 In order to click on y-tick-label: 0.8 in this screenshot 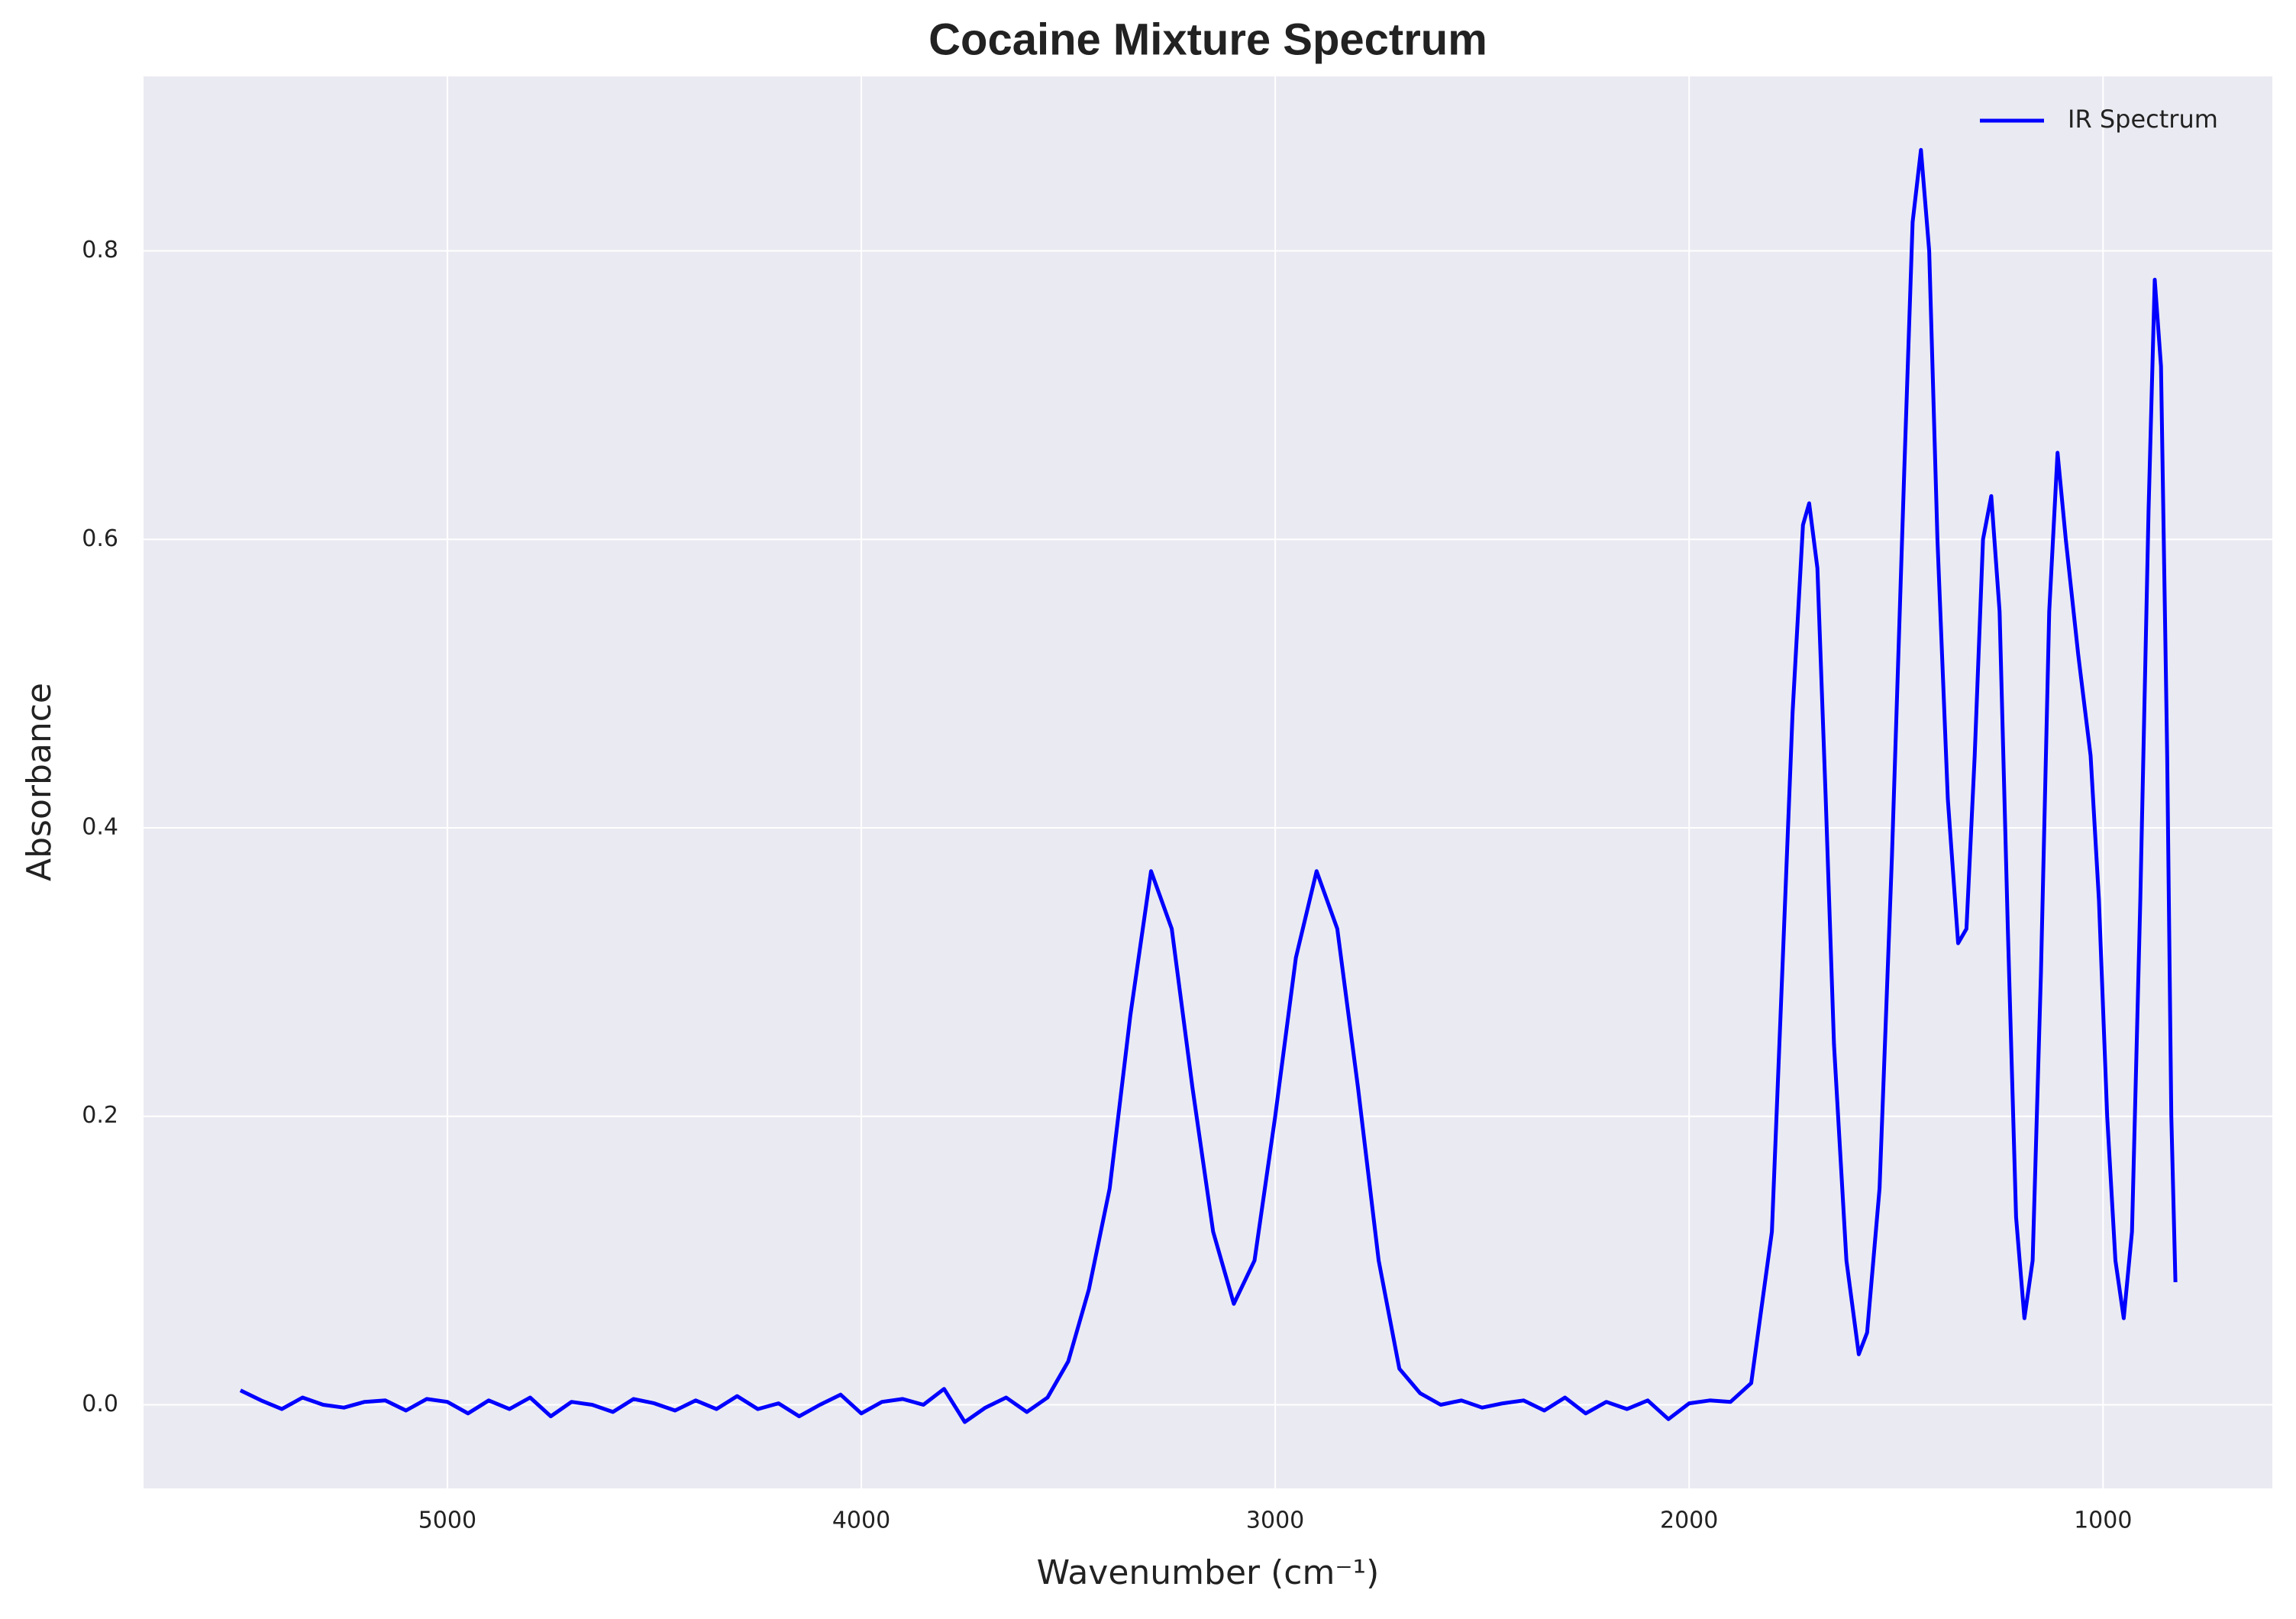, I will do `click(100, 250)`.